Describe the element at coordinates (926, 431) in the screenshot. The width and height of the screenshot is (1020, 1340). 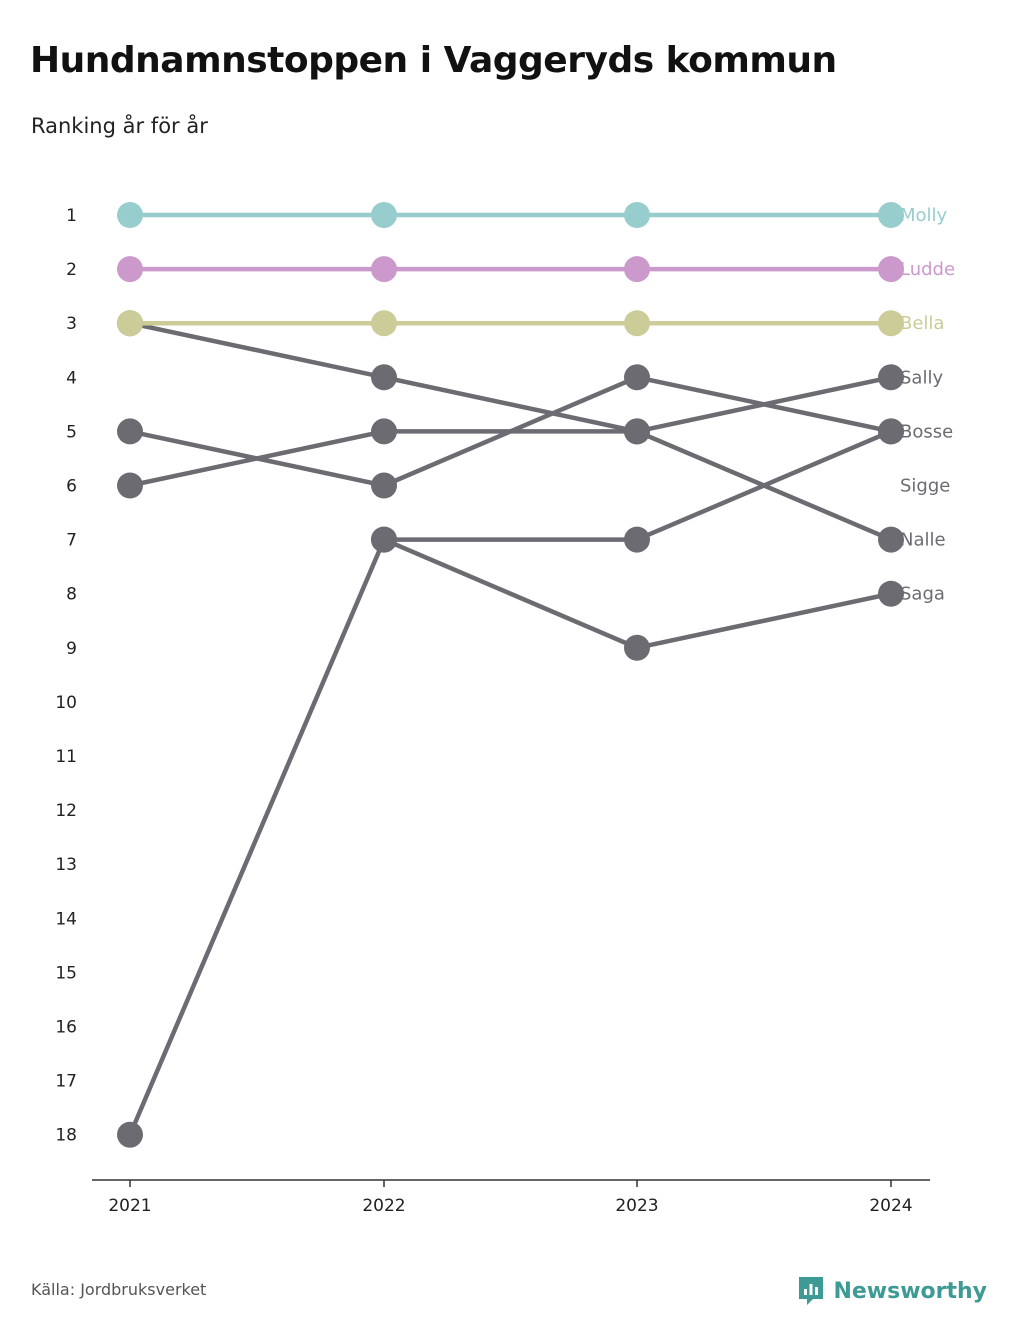
I see `end-label-bosse: Bosse` at that location.